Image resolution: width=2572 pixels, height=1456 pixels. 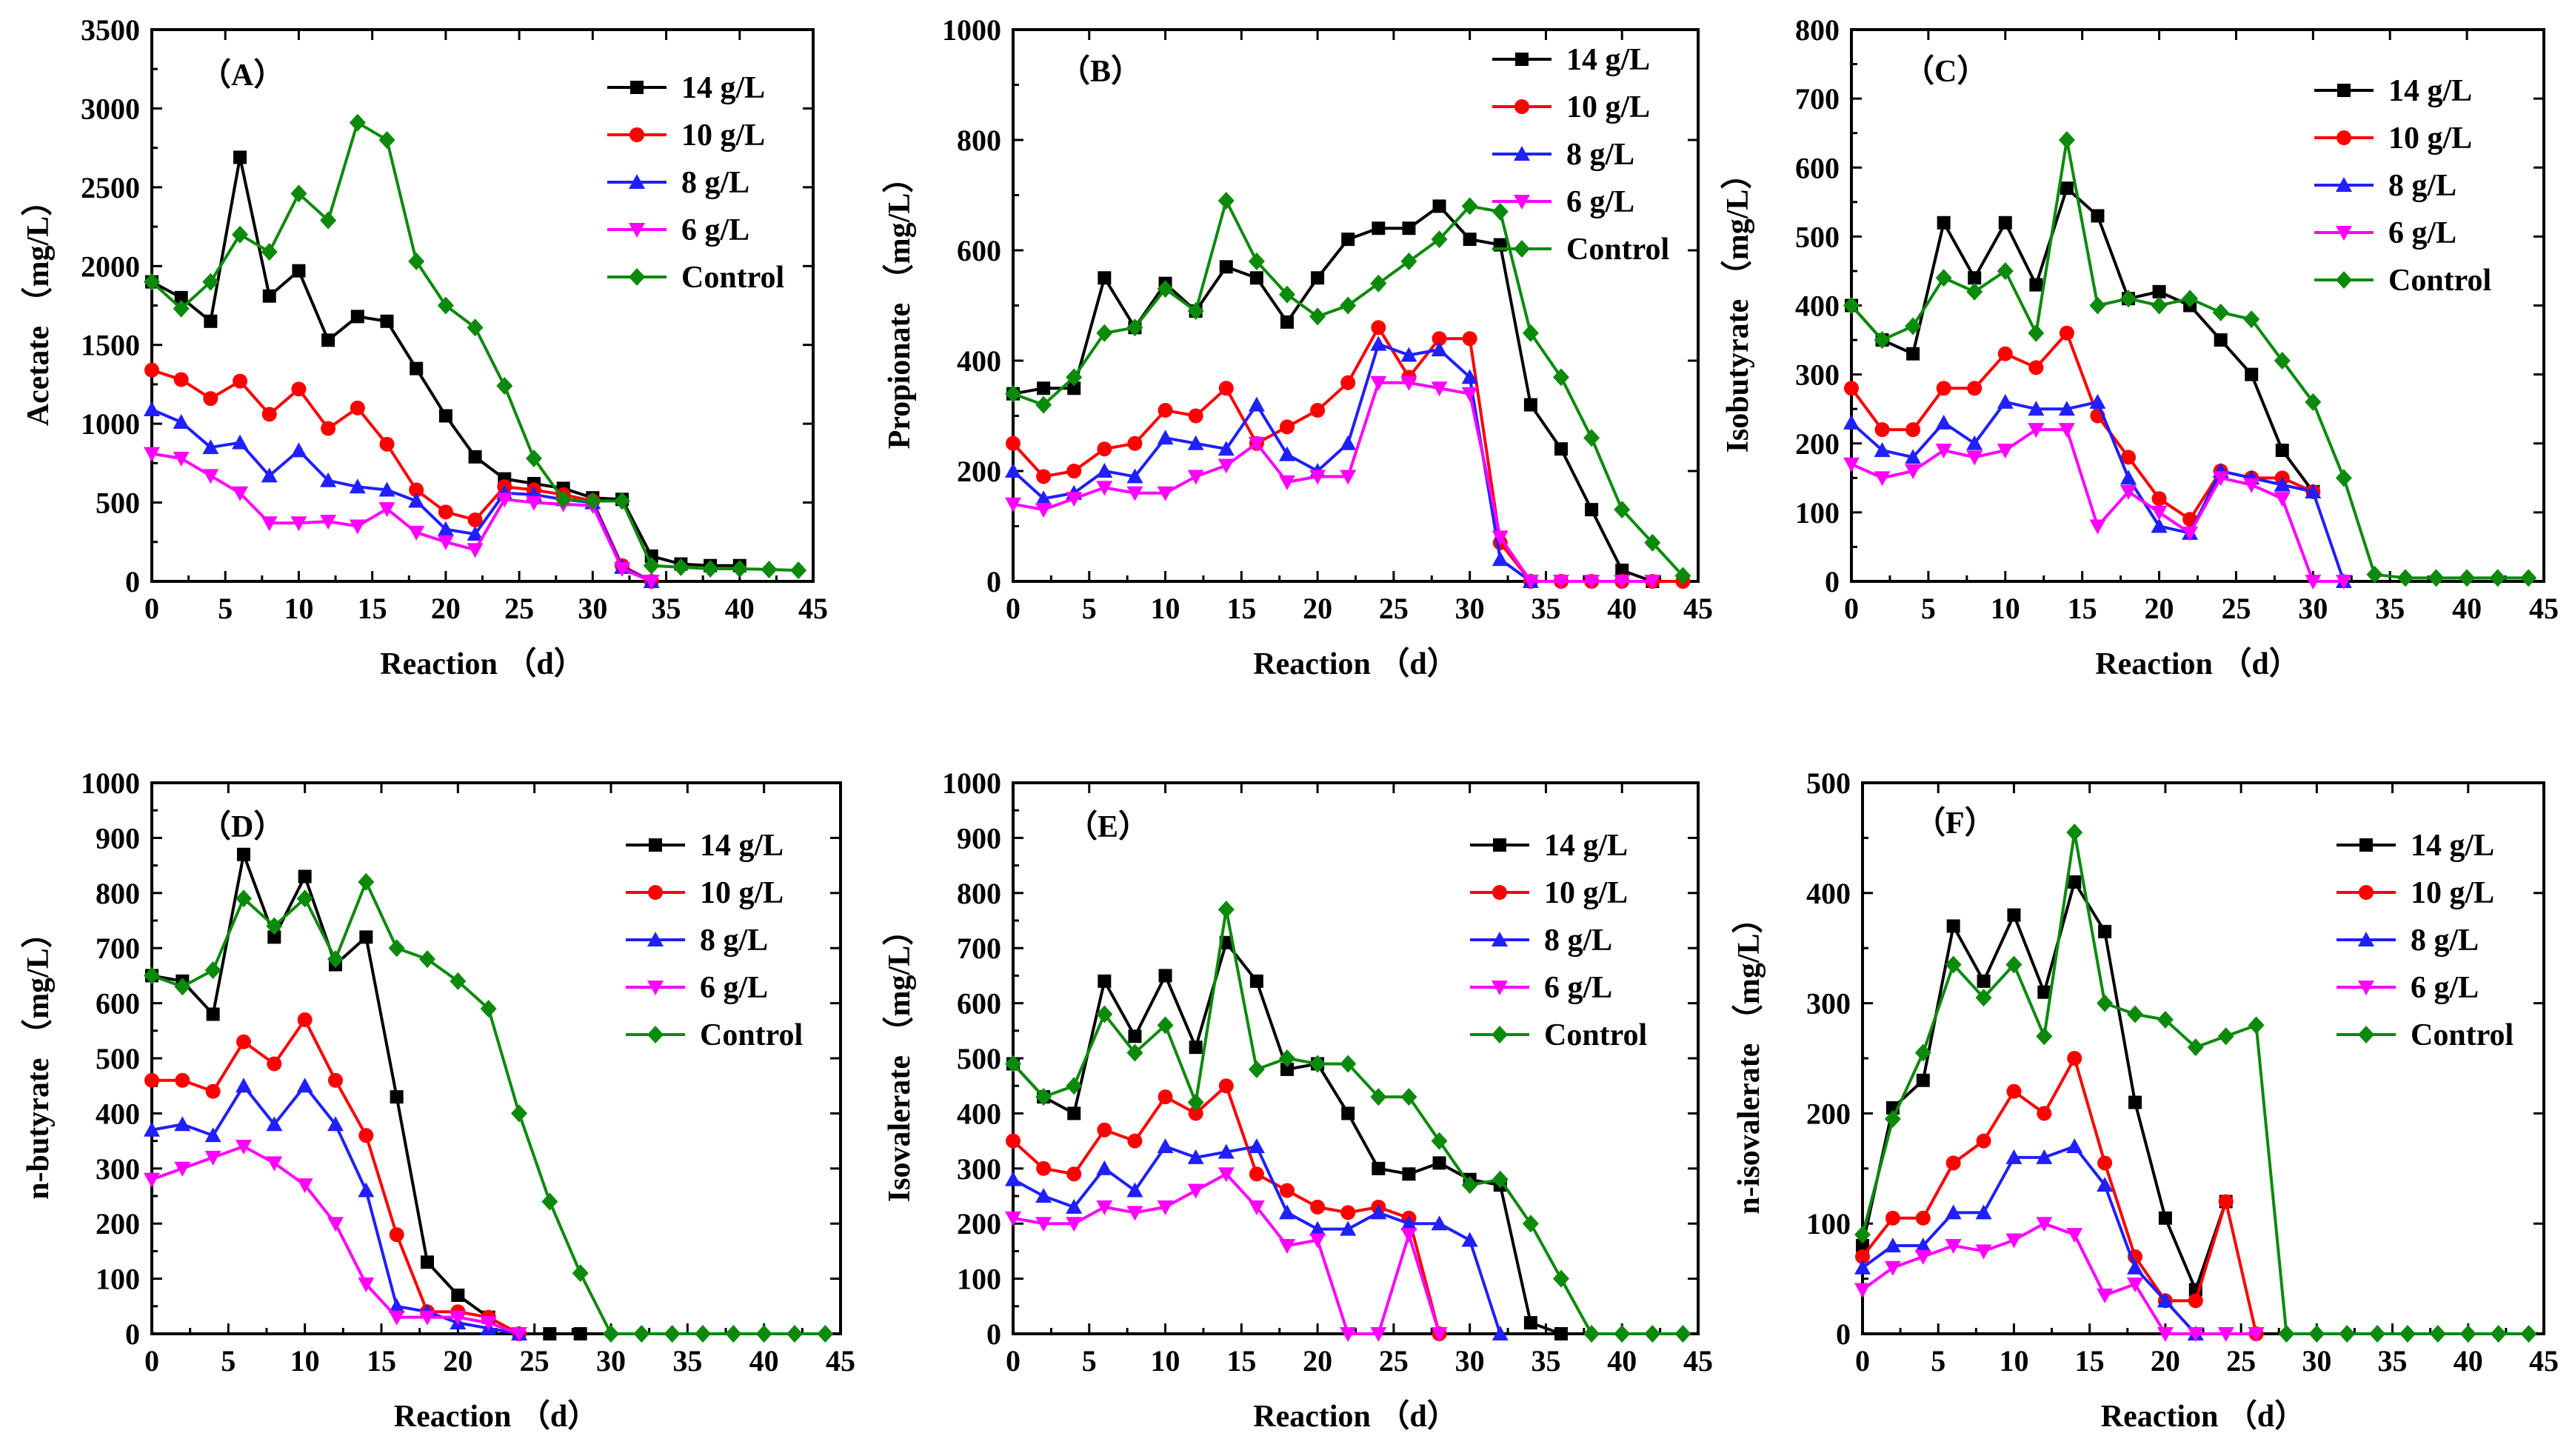 What do you see at coordinates (1317, 1360) in the screenshot?
I see `x-tick-label: 20` at bounding box center [1317, 1360].